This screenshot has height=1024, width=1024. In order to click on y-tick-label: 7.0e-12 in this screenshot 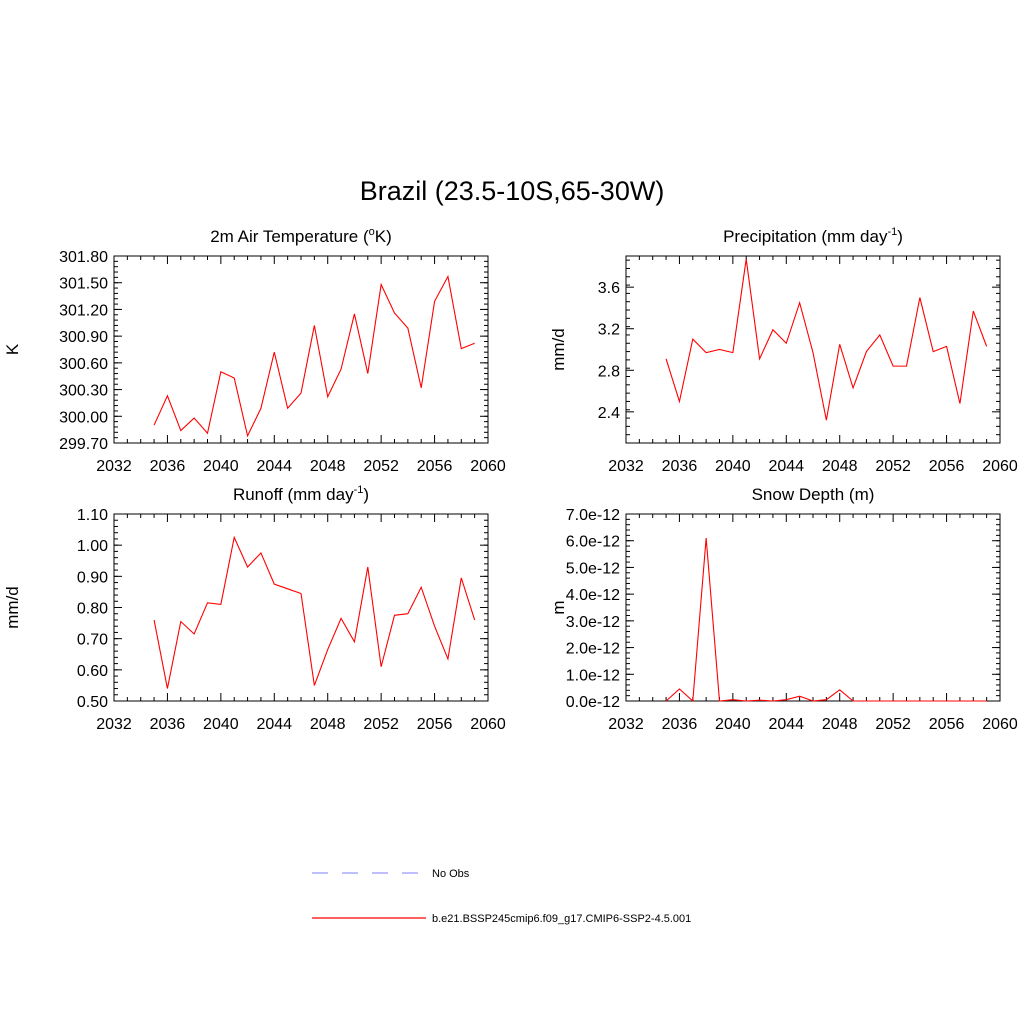, I will do `click(593, 515)`.